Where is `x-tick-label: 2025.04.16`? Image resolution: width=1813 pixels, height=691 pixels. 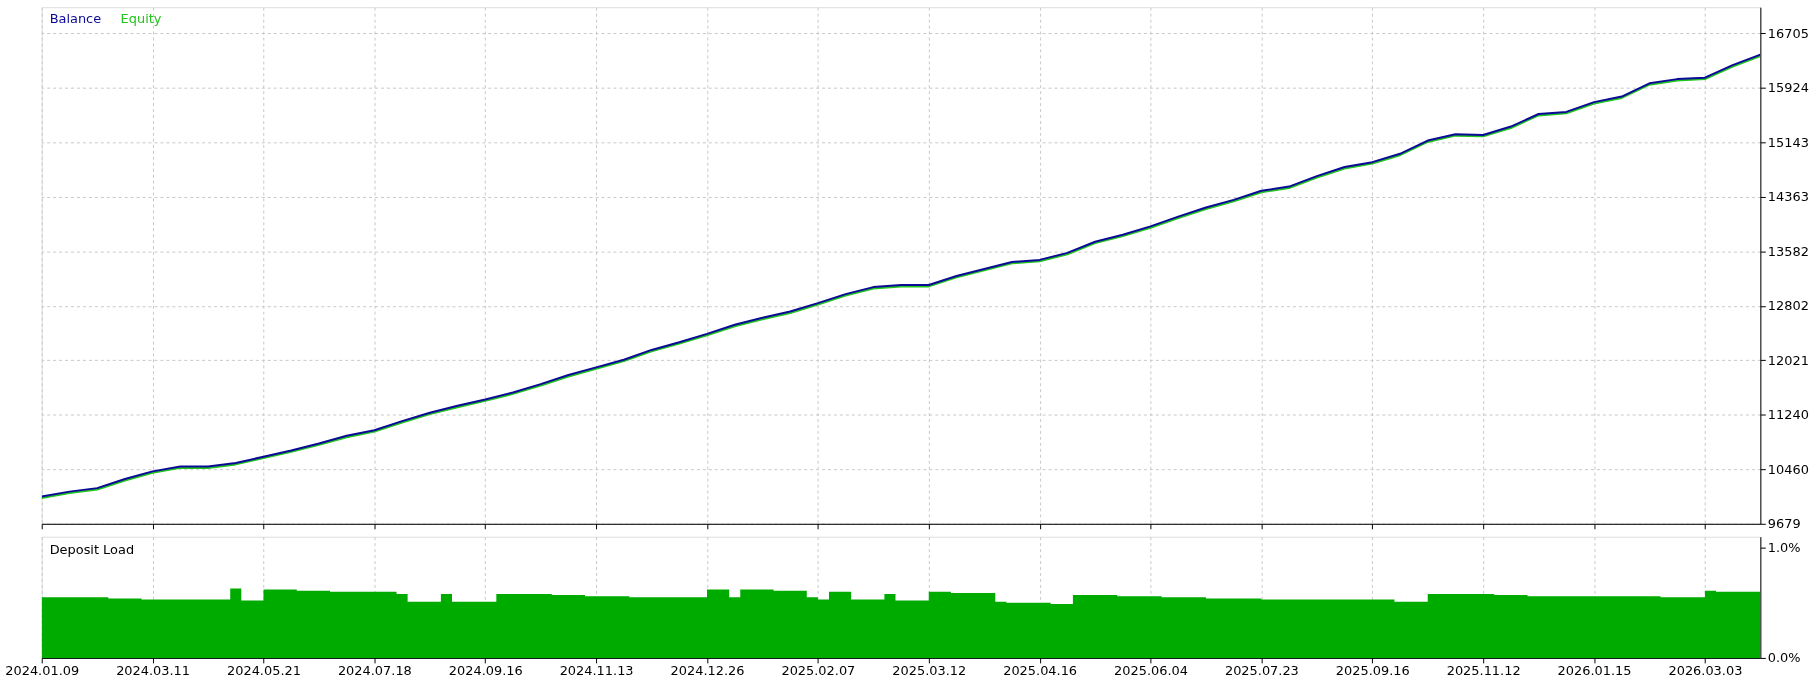 x-tick-label: 2025.04.16 is located at coordinates (1040, 671).